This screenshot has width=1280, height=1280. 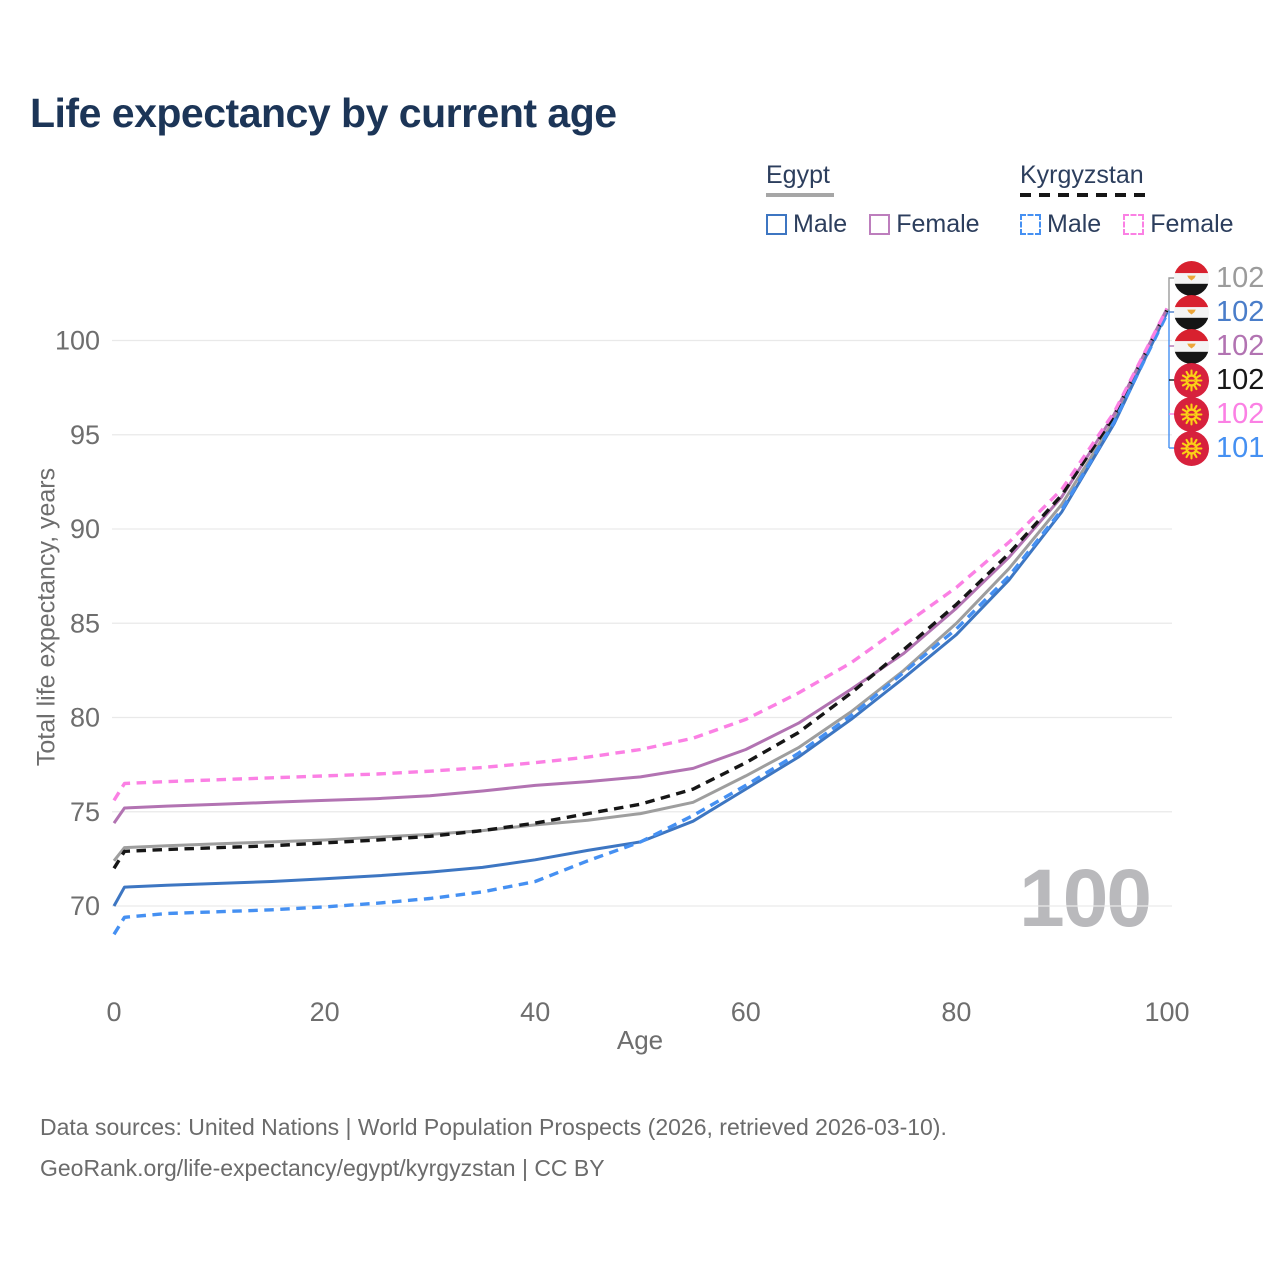 I want to click on end-label-kyrgyzstan-3: 102, so click(x=1219, y=380).